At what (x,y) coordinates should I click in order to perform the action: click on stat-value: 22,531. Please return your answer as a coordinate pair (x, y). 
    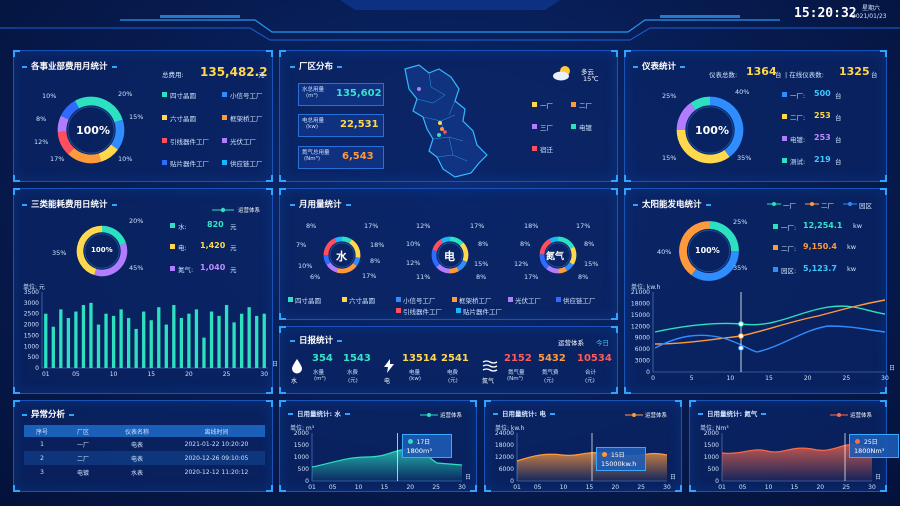
    Looking at the image, I should click on (359, 124).